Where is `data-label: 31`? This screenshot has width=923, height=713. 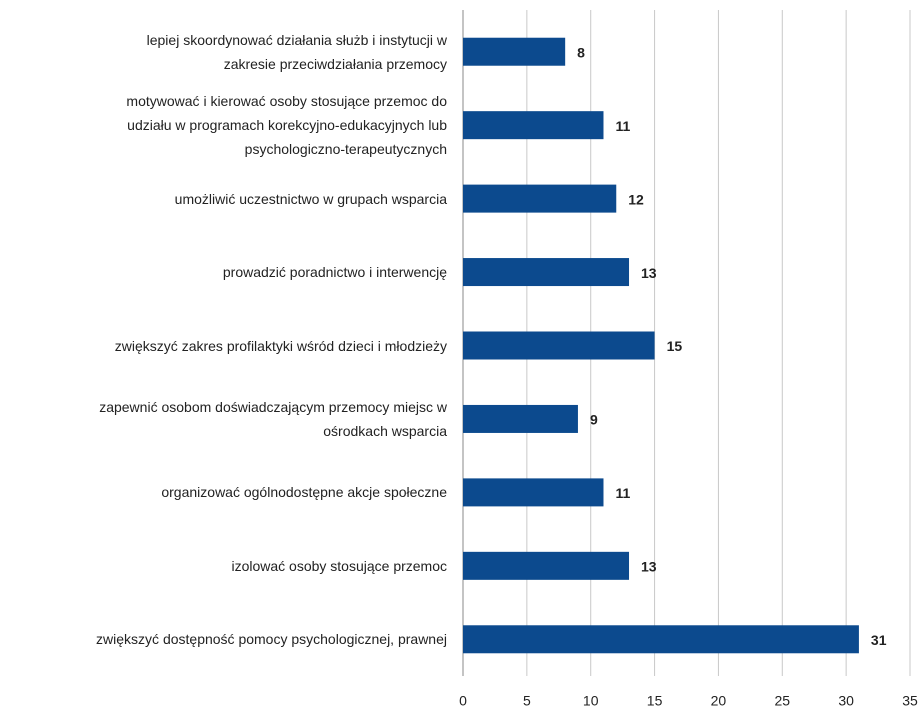 data-label: 31 is located at coordinates (879, 640).